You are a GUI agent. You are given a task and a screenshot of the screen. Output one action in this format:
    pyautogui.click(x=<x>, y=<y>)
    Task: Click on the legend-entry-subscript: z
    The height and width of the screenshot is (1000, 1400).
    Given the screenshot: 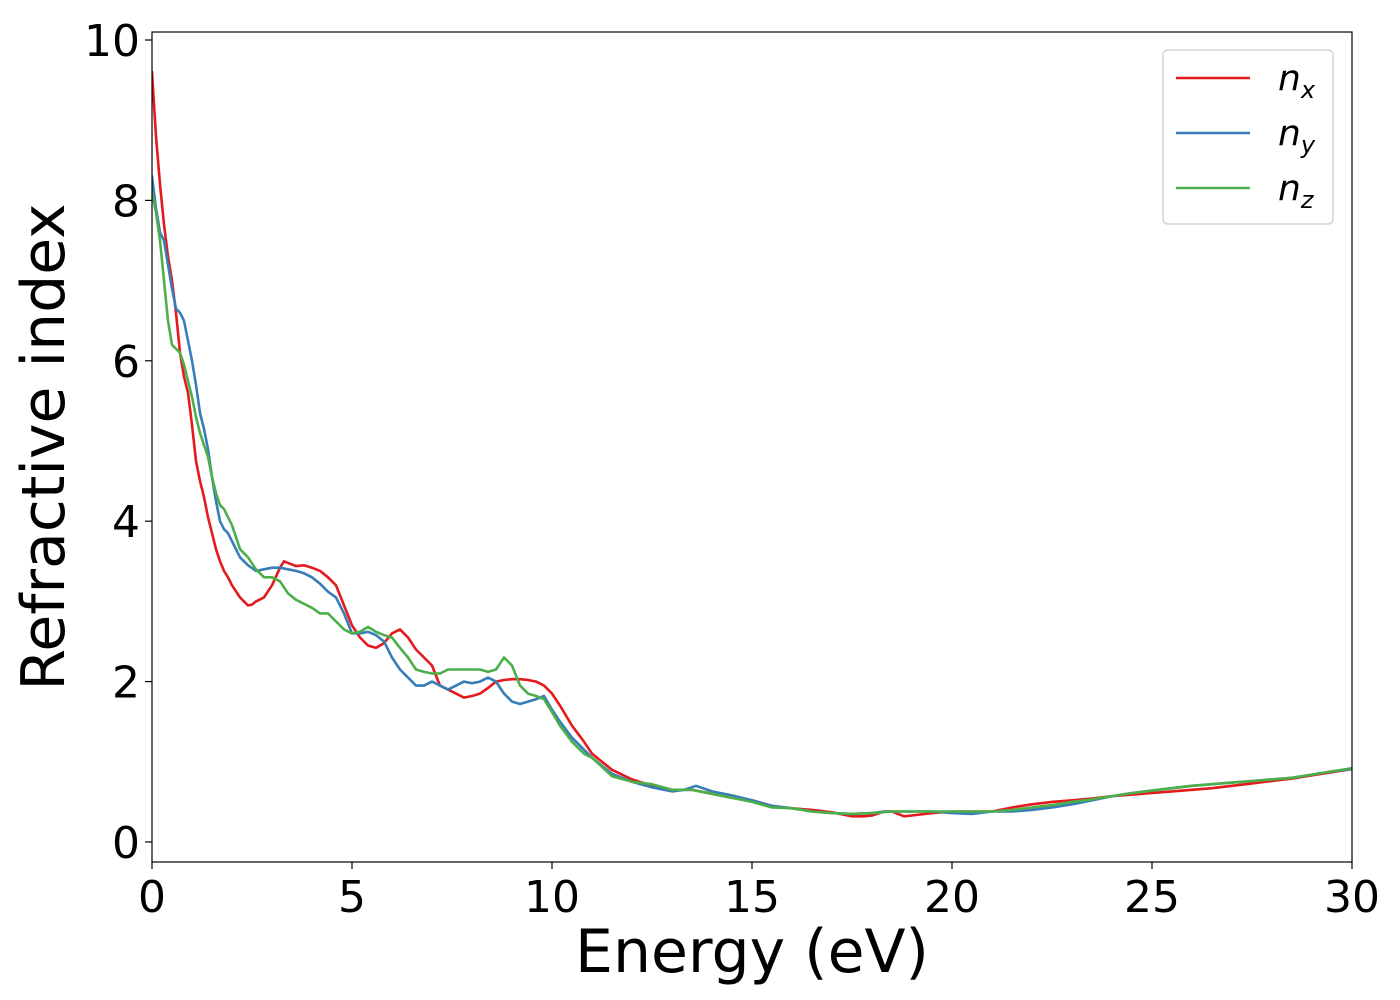 What is the action you would take?
    pyautogui.click(x=1307, y=200)
    